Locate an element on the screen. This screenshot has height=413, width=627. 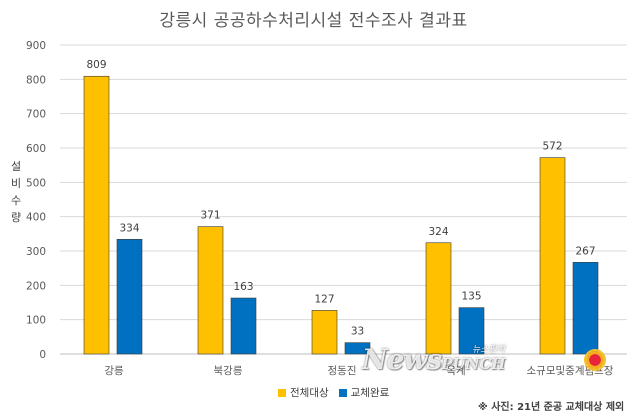
watermark-badge-icon is located at coordinates (595, 360).